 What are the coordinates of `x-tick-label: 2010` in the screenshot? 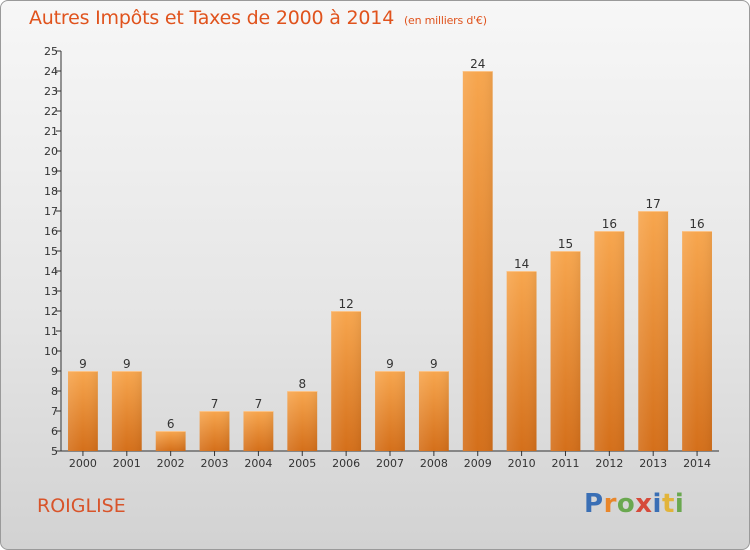 It's located at (522, 463).